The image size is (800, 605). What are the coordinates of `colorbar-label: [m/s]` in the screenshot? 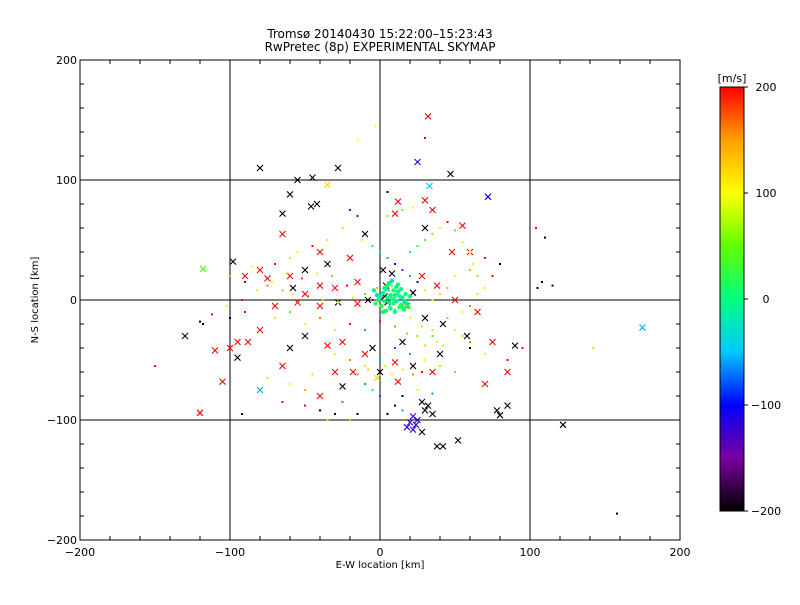 It's located at (732, 78).